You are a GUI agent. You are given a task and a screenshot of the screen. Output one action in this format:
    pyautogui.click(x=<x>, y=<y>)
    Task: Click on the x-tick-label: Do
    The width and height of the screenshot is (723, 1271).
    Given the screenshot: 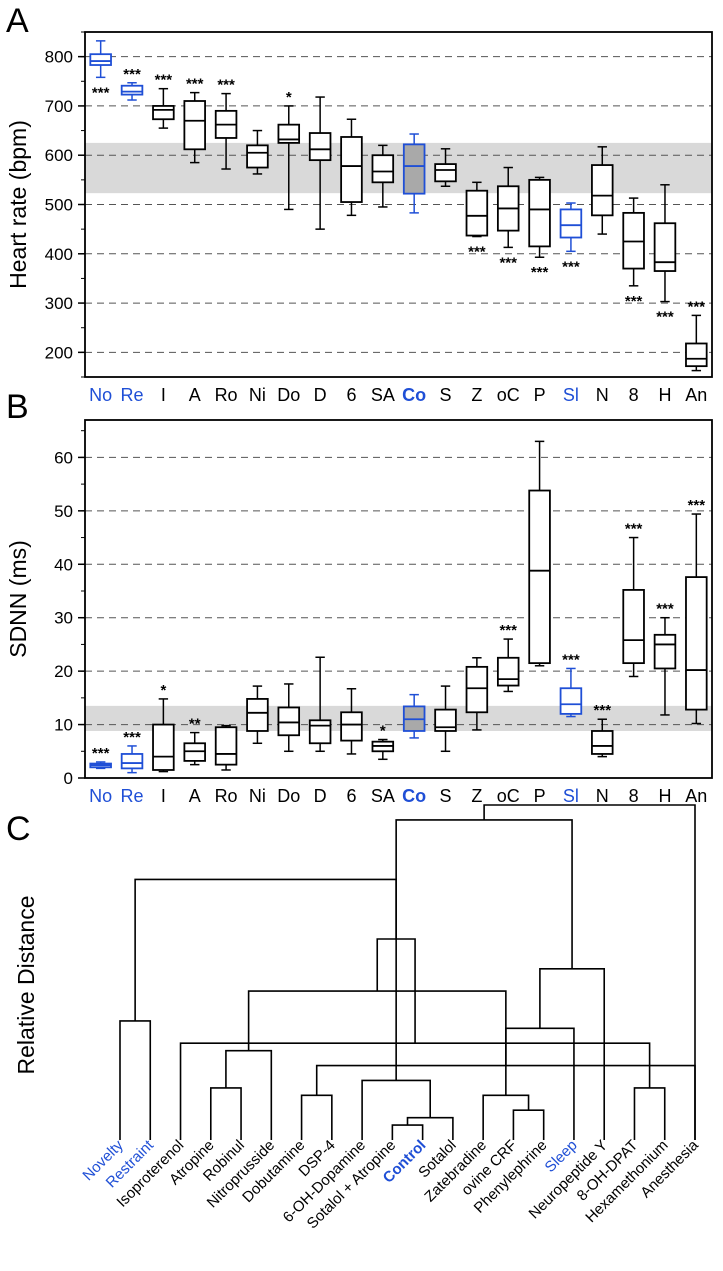 What is the action you would take?
    pyautogui.click(x=288, y=395)
    